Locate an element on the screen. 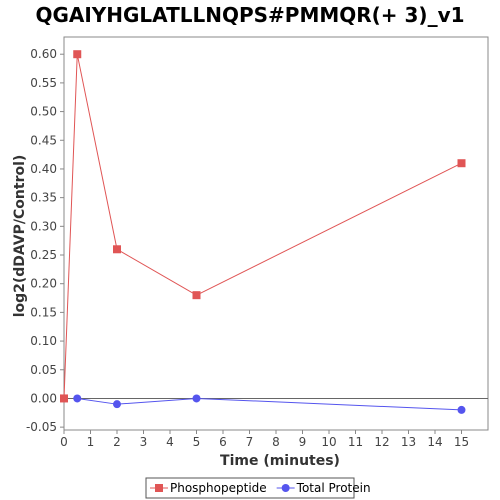  y-tick-label: 0.60 is located at coordinates (43, 54).